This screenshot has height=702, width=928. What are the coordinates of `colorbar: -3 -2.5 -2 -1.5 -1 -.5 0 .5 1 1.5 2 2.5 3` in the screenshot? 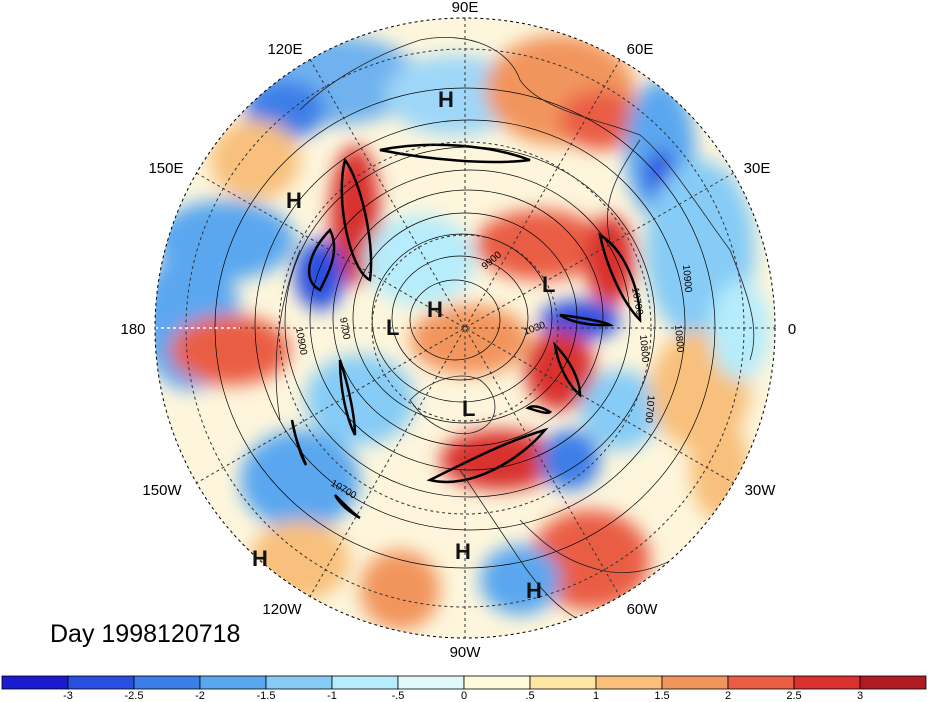 It's located at (464, 688).